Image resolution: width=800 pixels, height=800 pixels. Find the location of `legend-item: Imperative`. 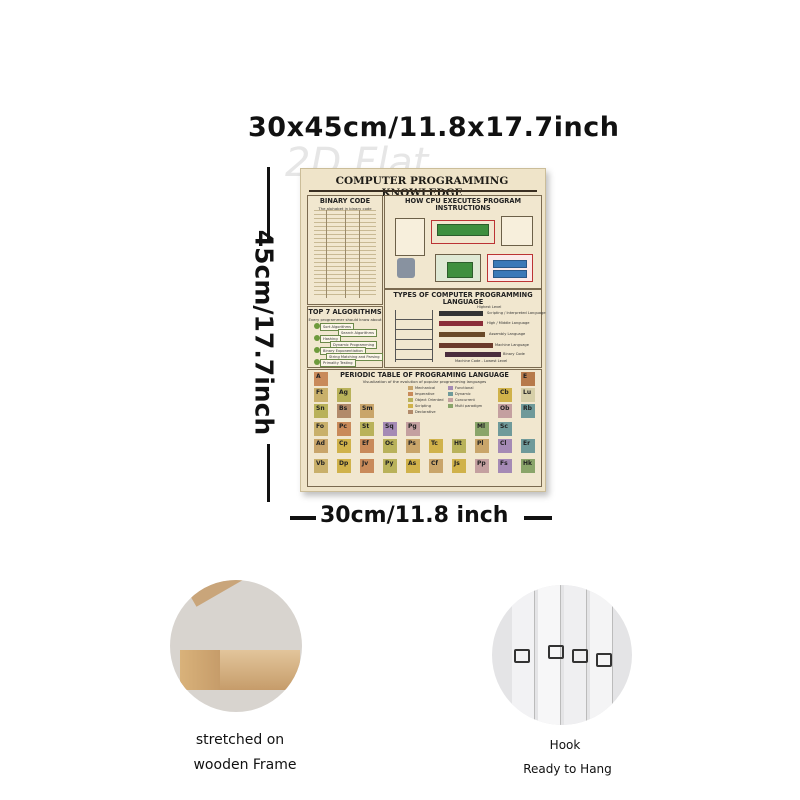

legend-item: Imperative is located at coordinates (425, 394).